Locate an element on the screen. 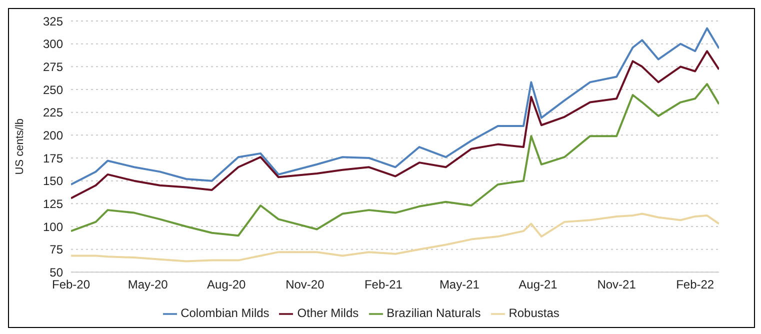 The width and height of the screenshot is (761, 334). x-tick-label: May-20 is located at coordinates (148, 285).